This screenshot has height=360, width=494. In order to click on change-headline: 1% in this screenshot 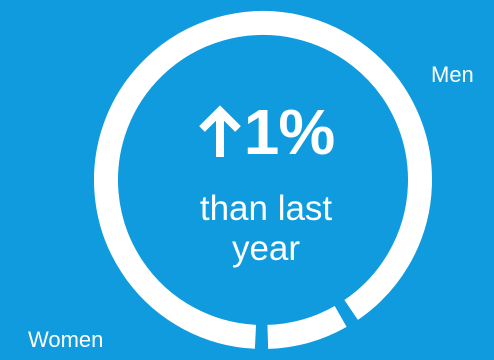, I will do `click(266, 132)`.